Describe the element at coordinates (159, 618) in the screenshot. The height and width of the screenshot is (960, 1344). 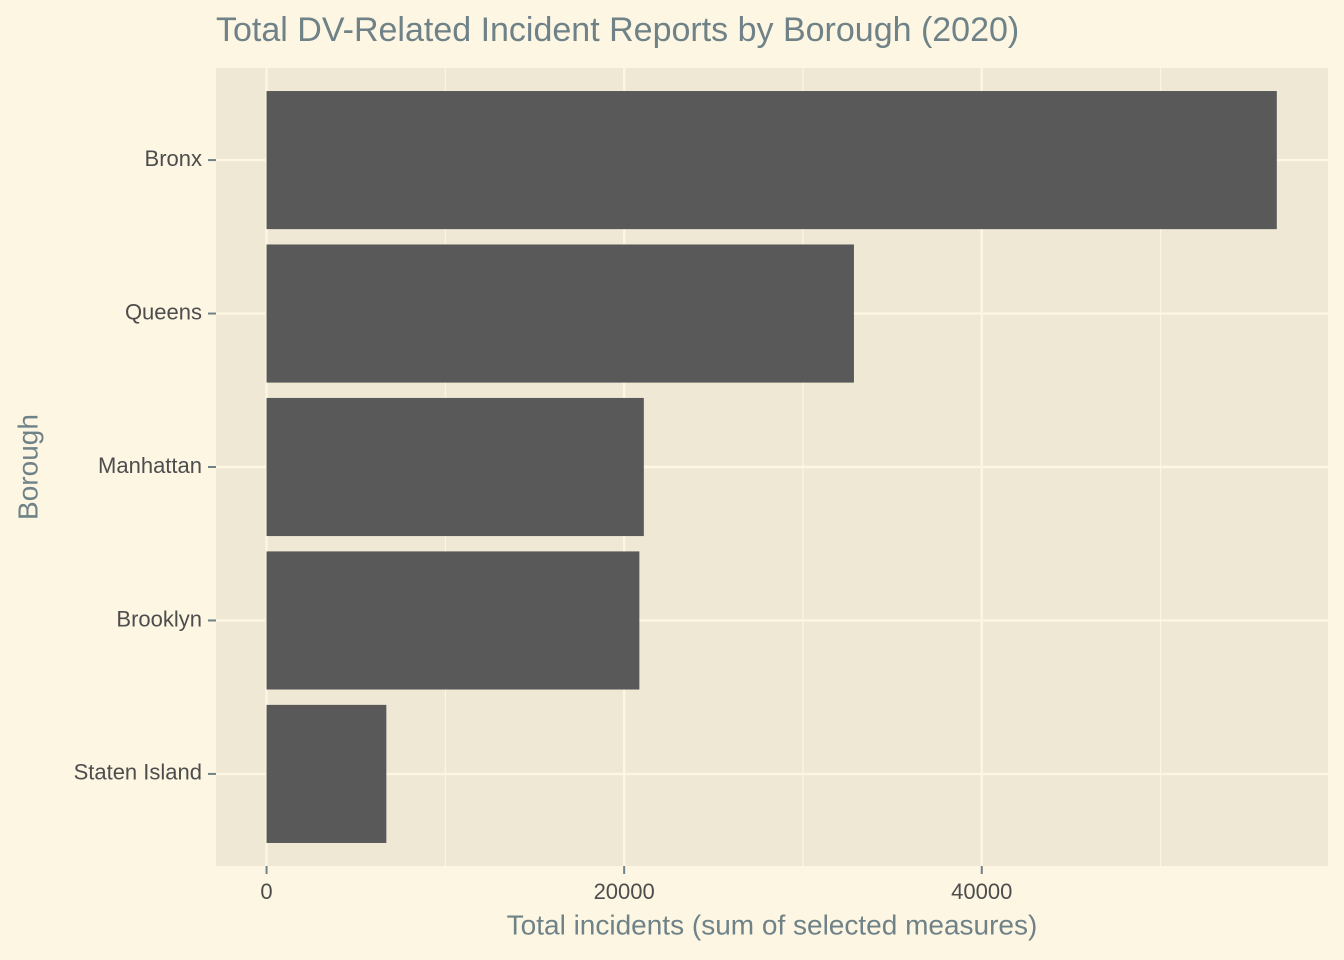
I see `y-tick-label: Brooklyn` at that location.